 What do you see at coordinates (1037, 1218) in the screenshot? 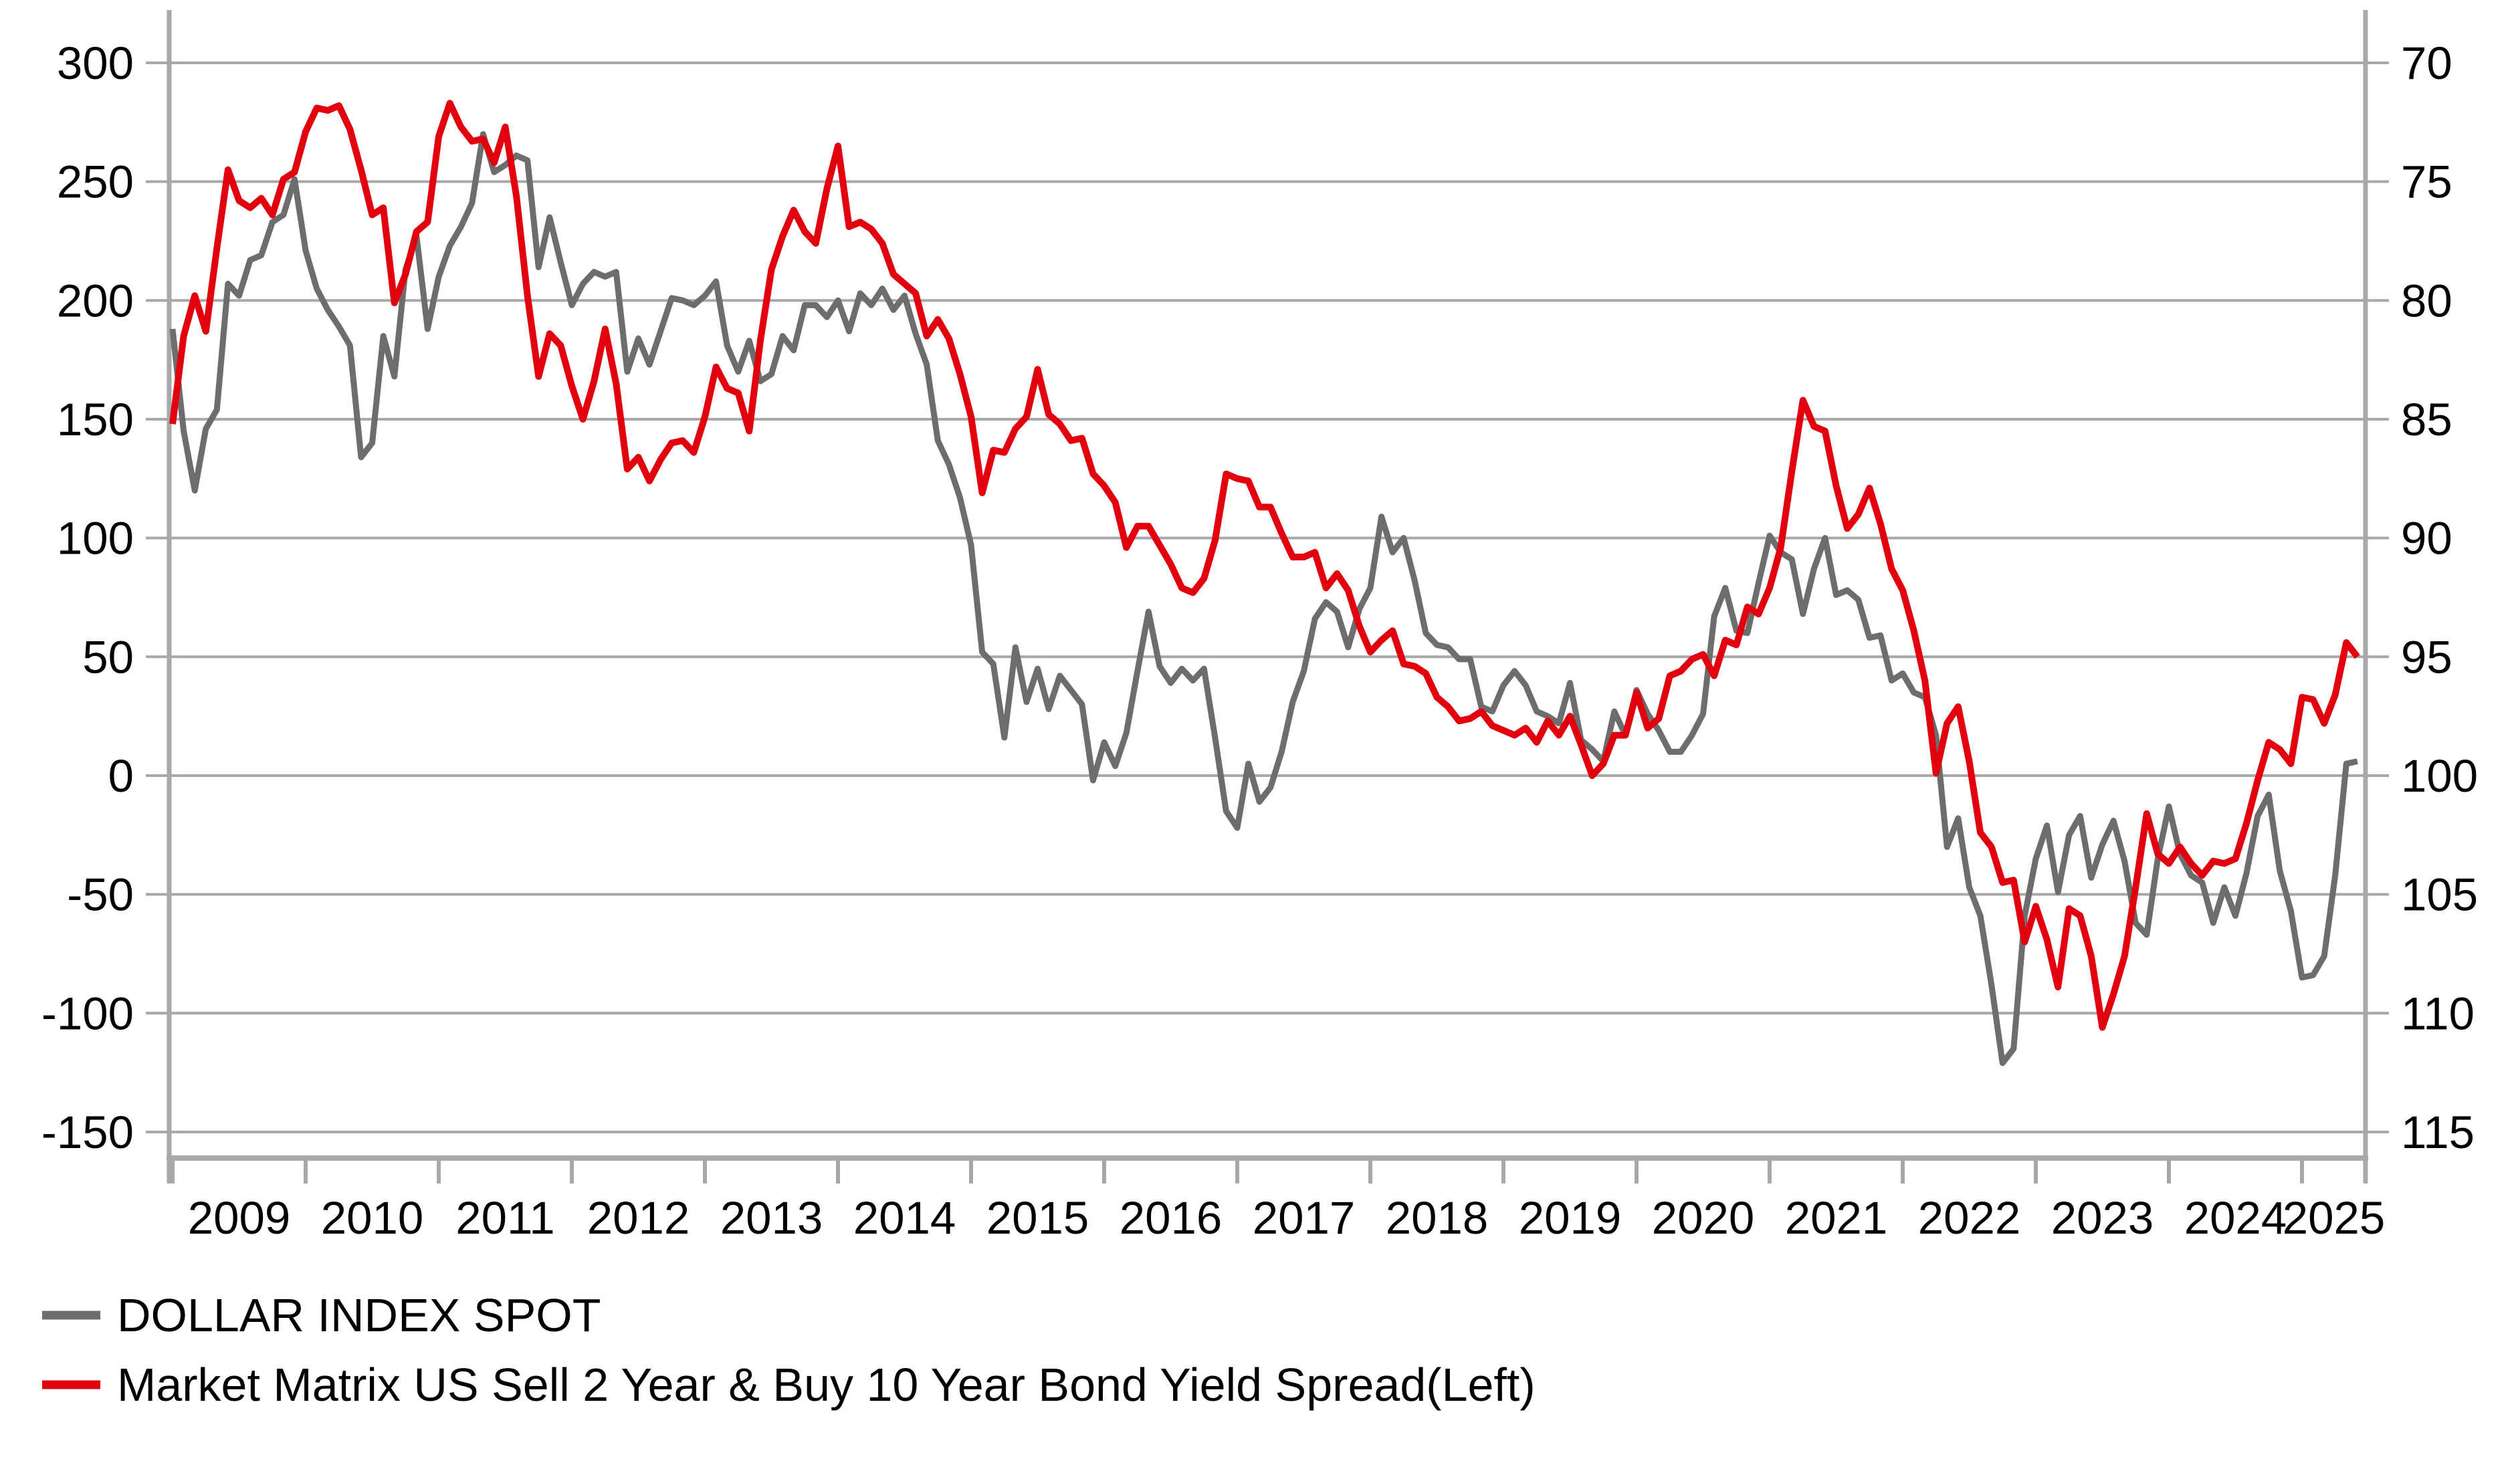
I see `x-axis-label: 2015` at bounding box center [1037, 1218].